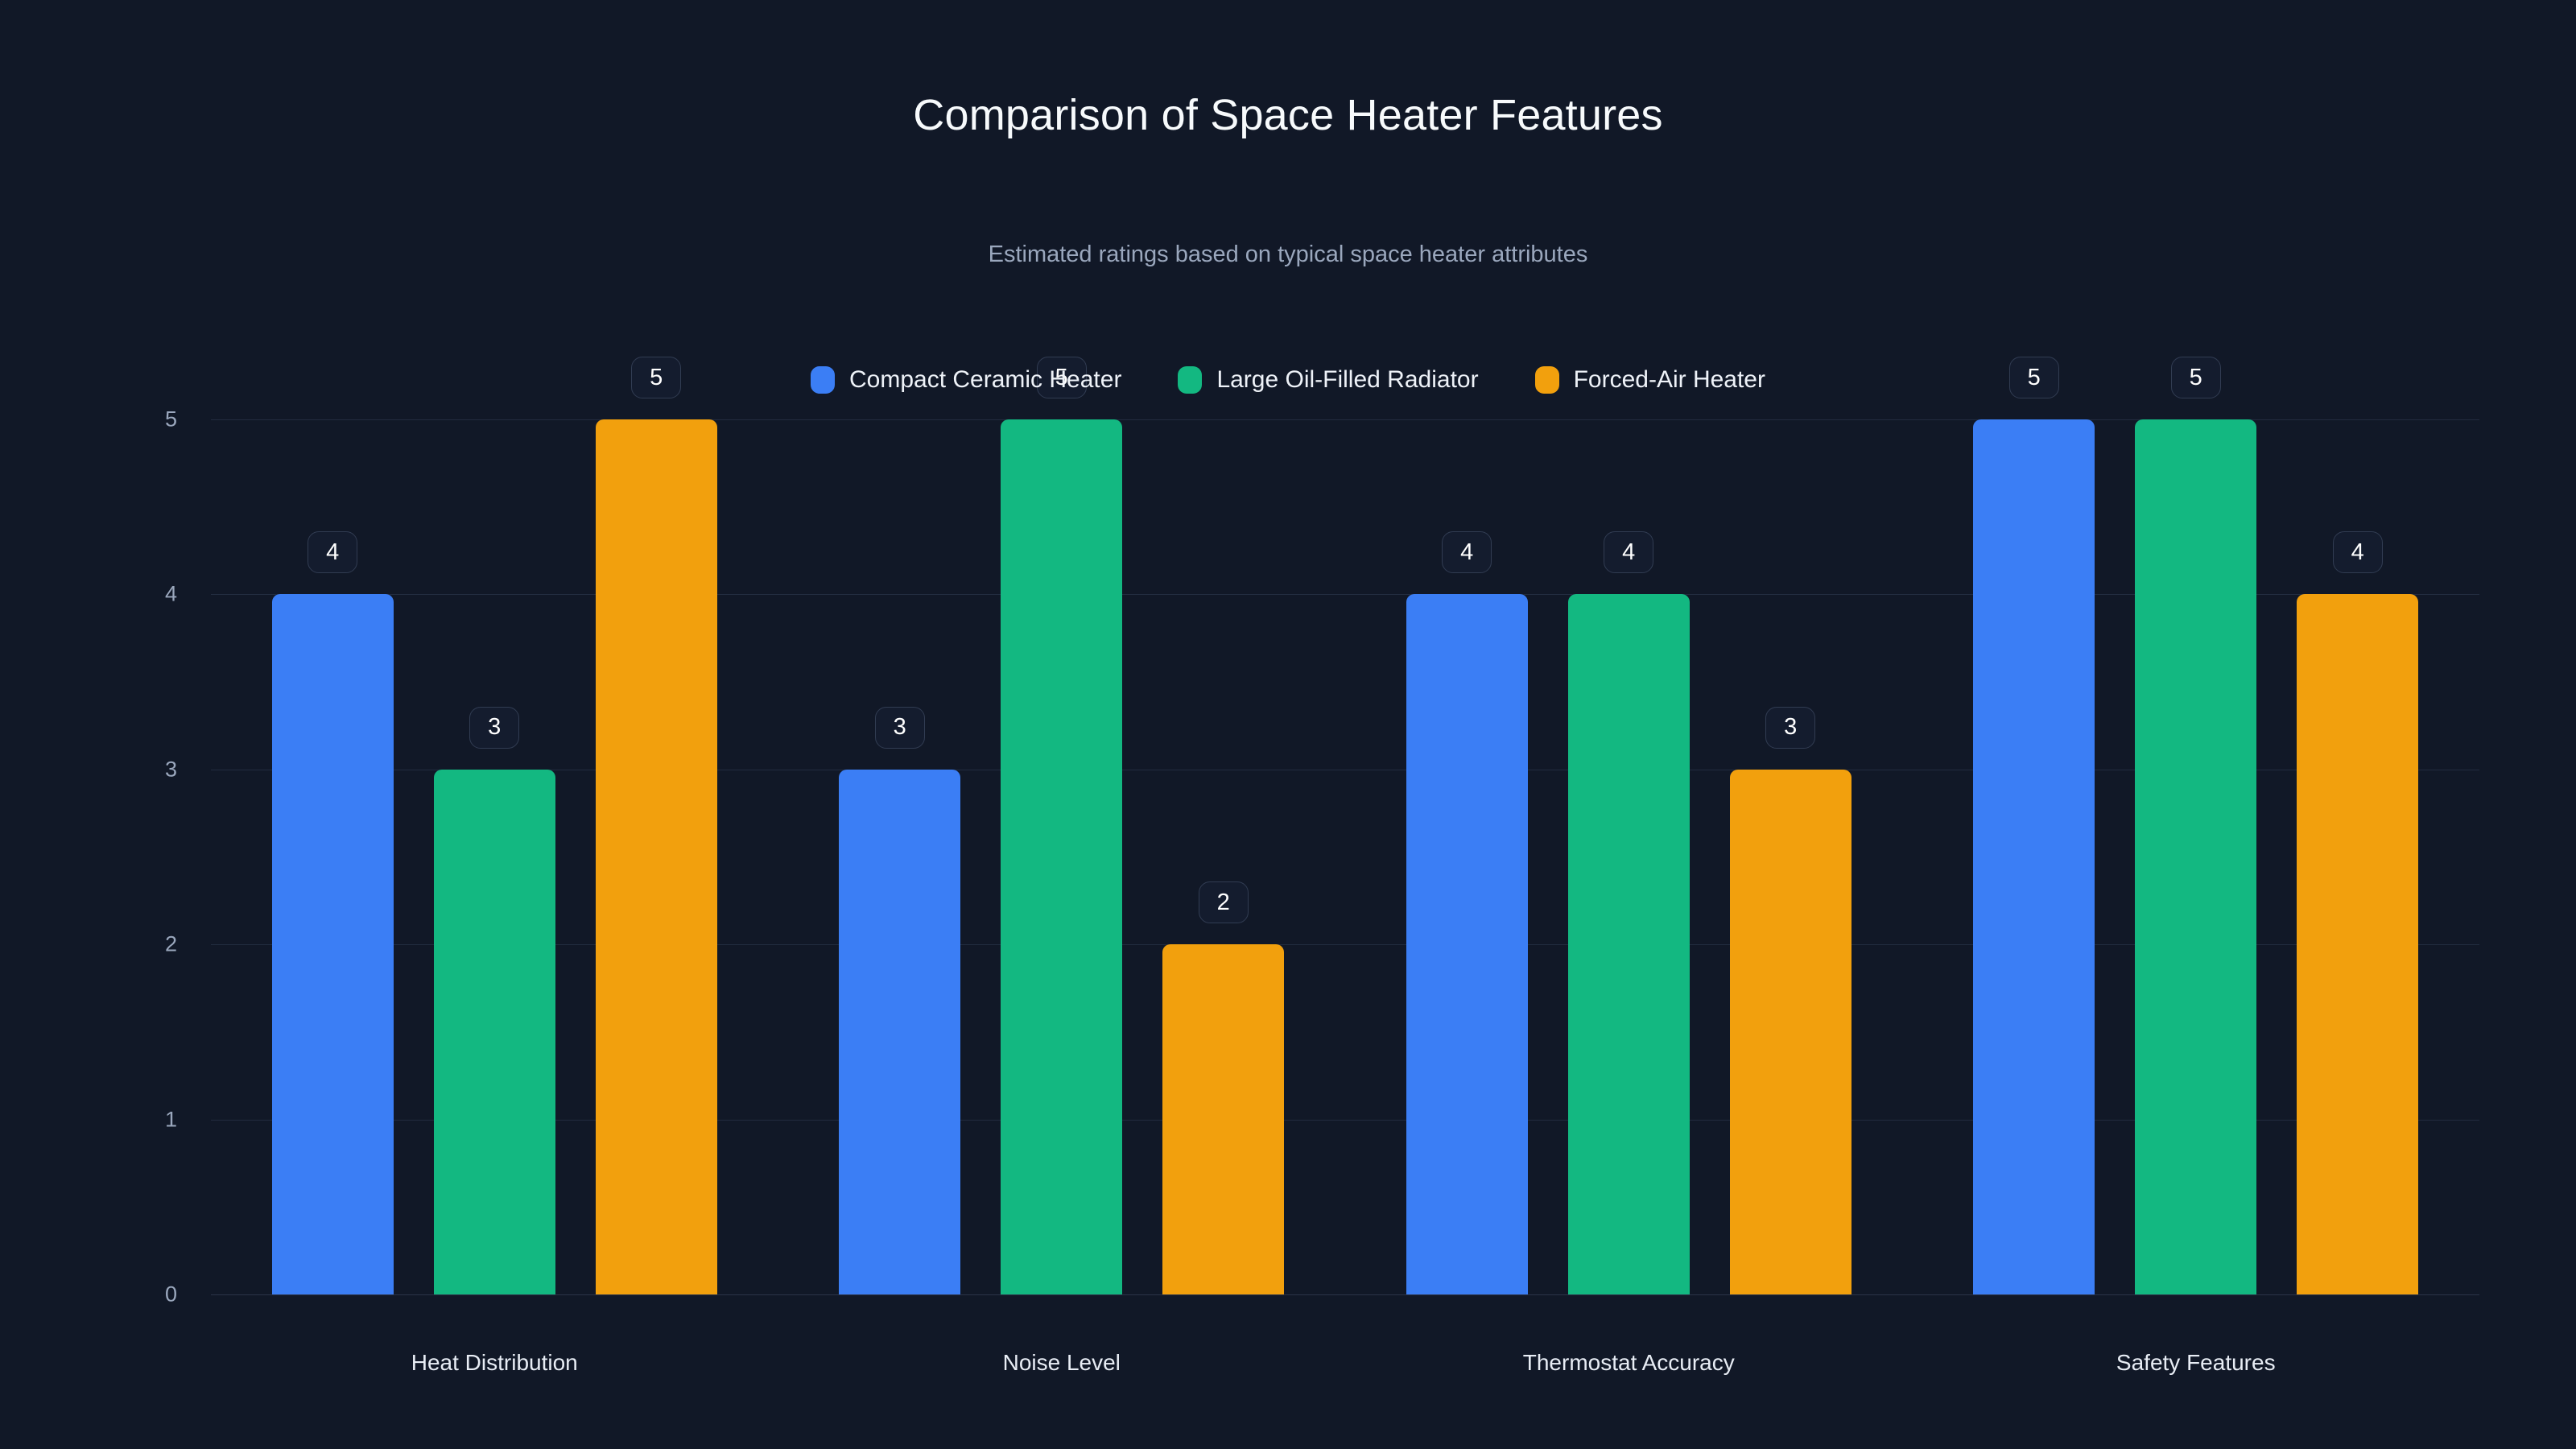  I want to click on x-axis-category-label: Safety Features, so click(2196, 1362).